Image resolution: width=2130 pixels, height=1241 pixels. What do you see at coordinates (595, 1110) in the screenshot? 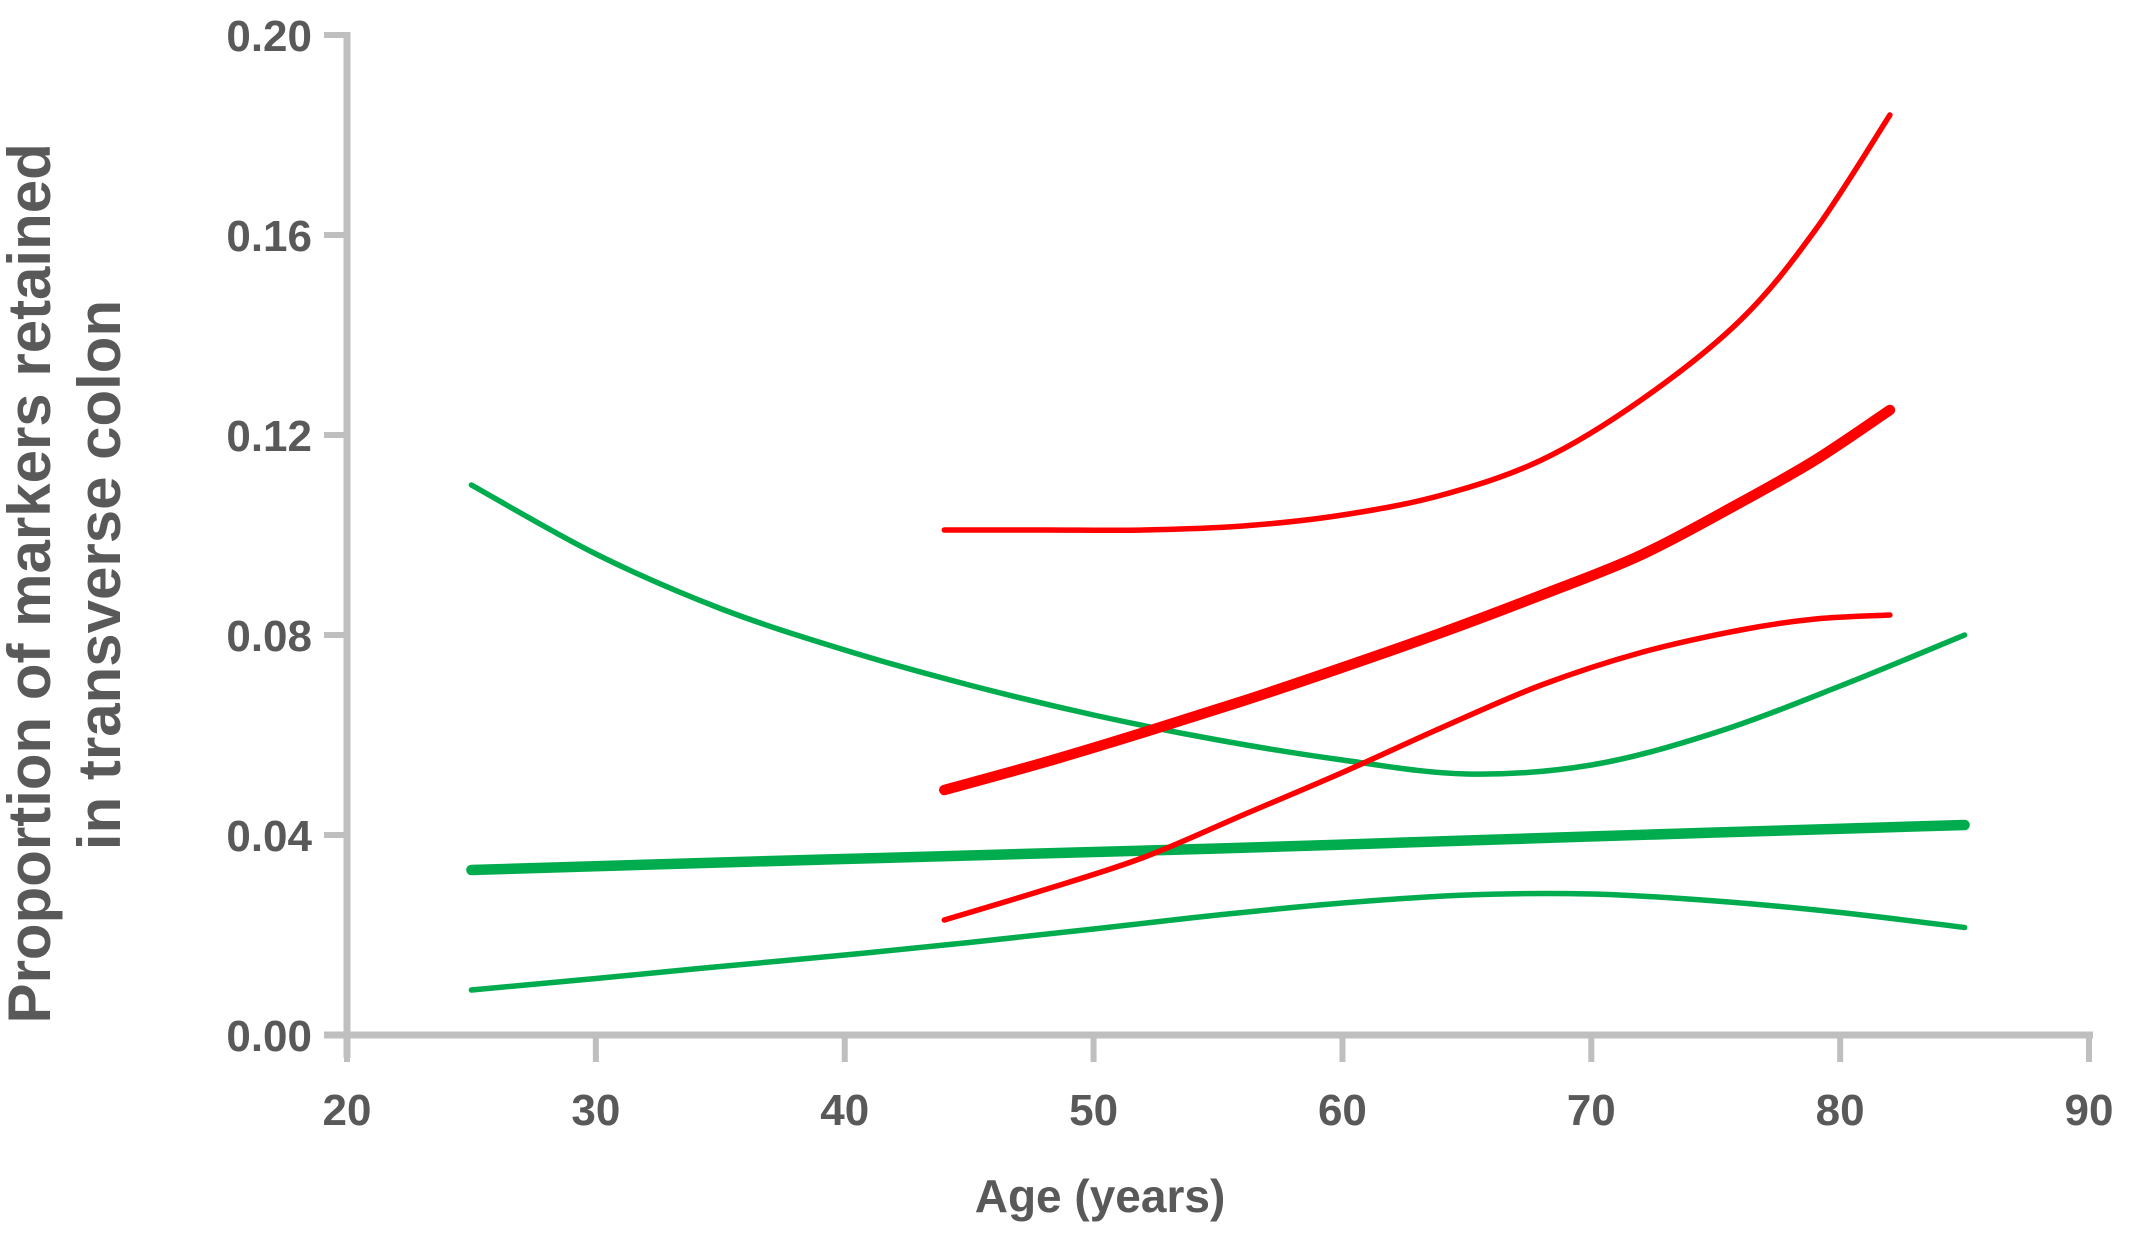
I see `x-tick-label: 30` at bounding box center [595, 1110].